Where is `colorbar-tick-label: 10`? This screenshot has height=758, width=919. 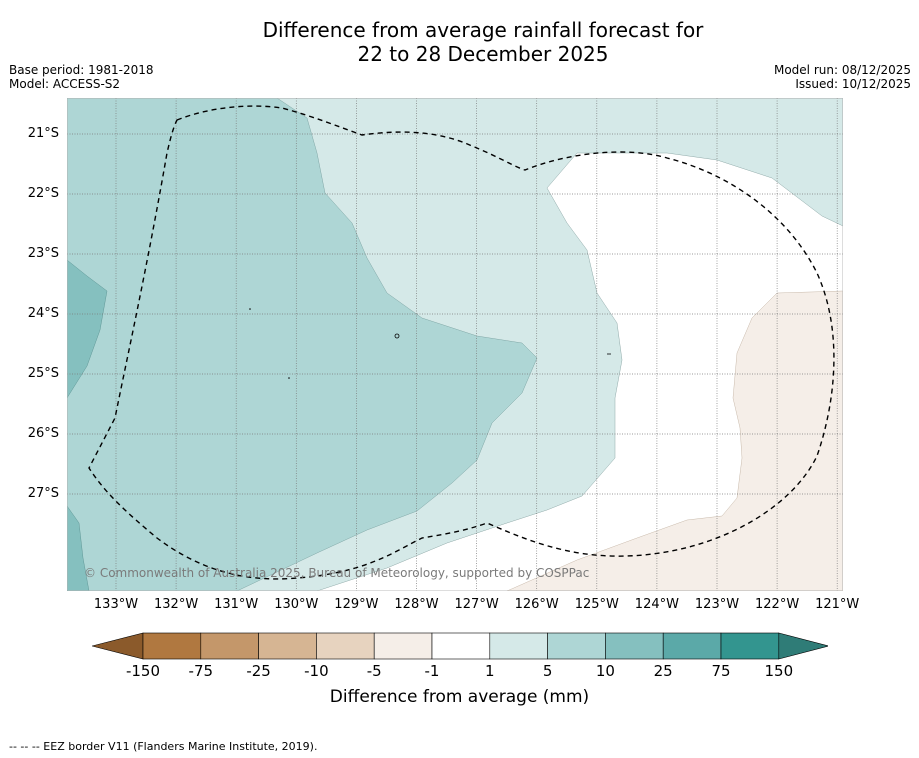
colorbar-tick-label: 10 is located at coordinates (605, 671).